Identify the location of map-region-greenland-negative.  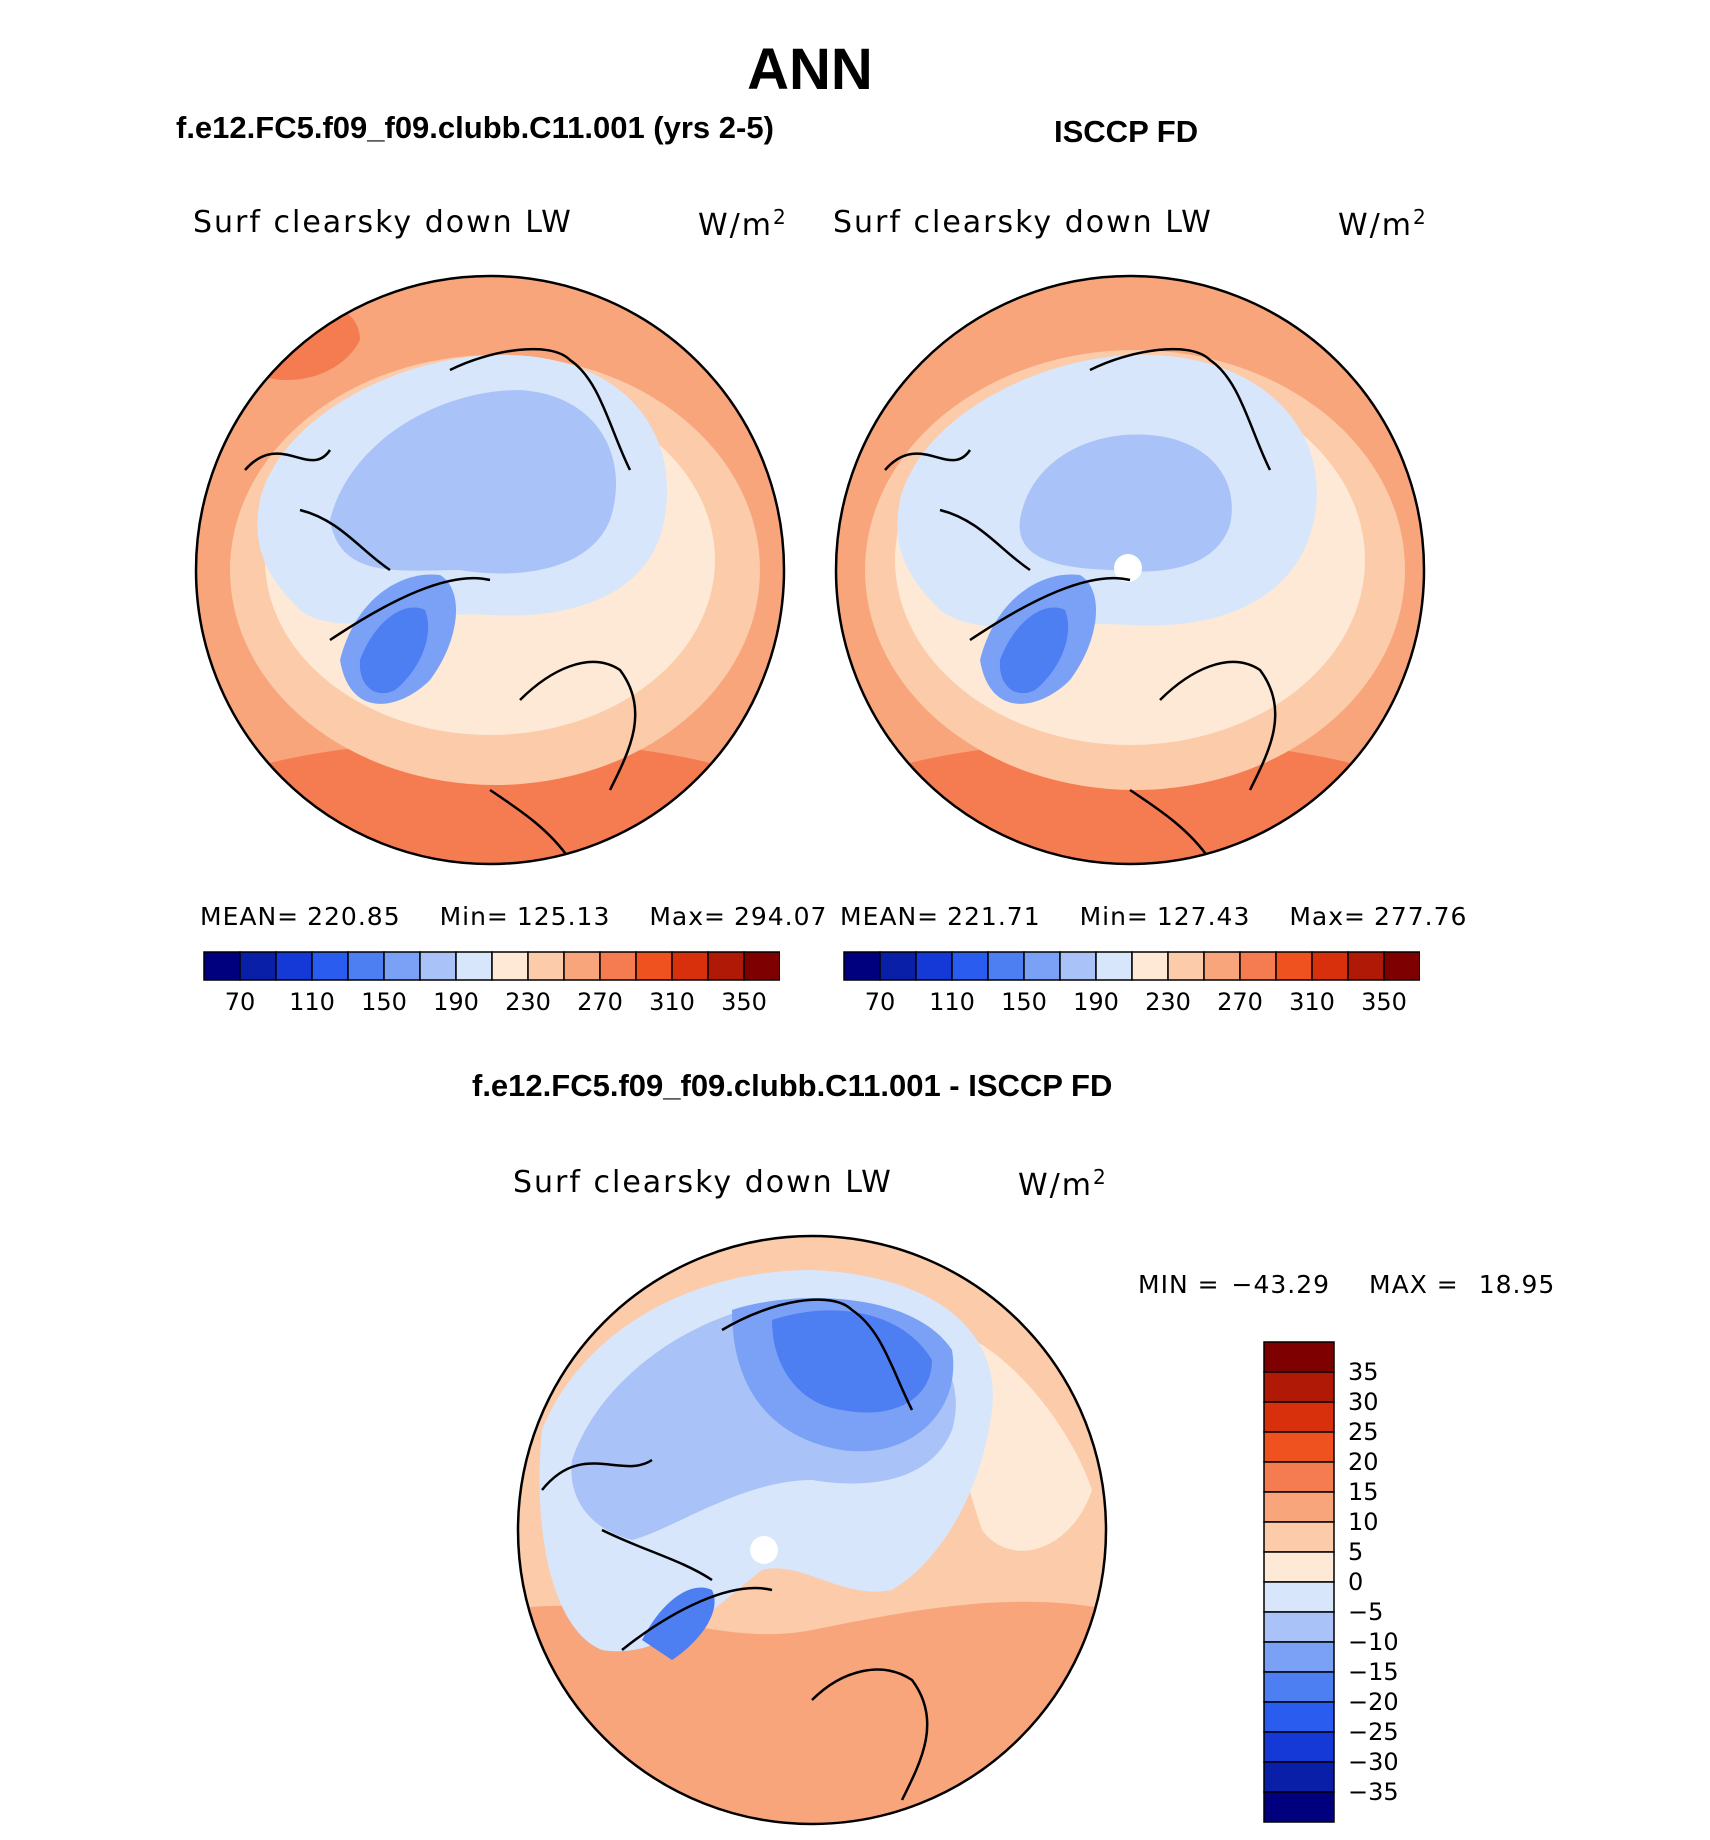
(678, 1623).